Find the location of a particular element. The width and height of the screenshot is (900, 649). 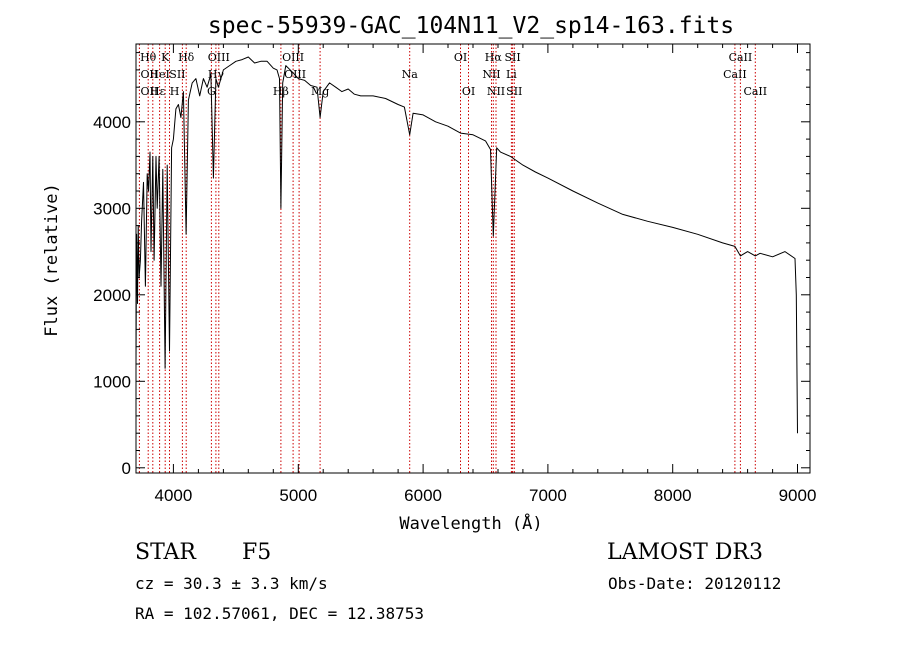

y-tick-label-2: 2000 is located at coordinates (112, 295).